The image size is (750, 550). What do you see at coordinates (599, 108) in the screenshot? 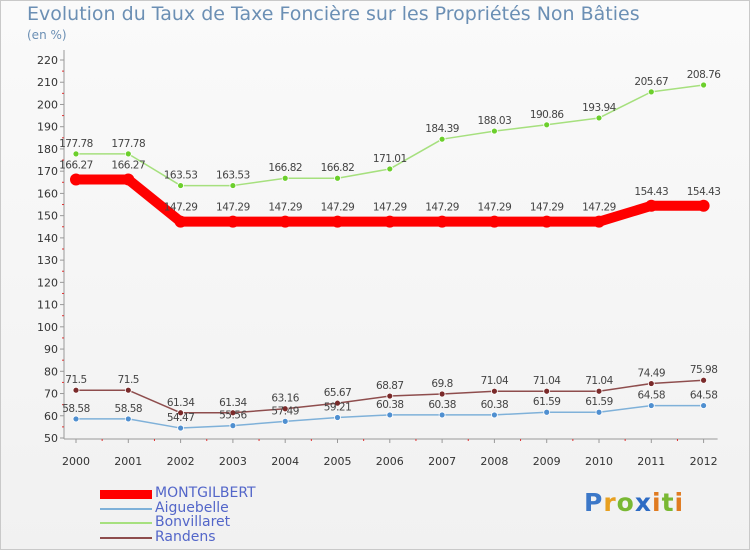
I see `data-label: 193.94` at bounding box center [599, 108].